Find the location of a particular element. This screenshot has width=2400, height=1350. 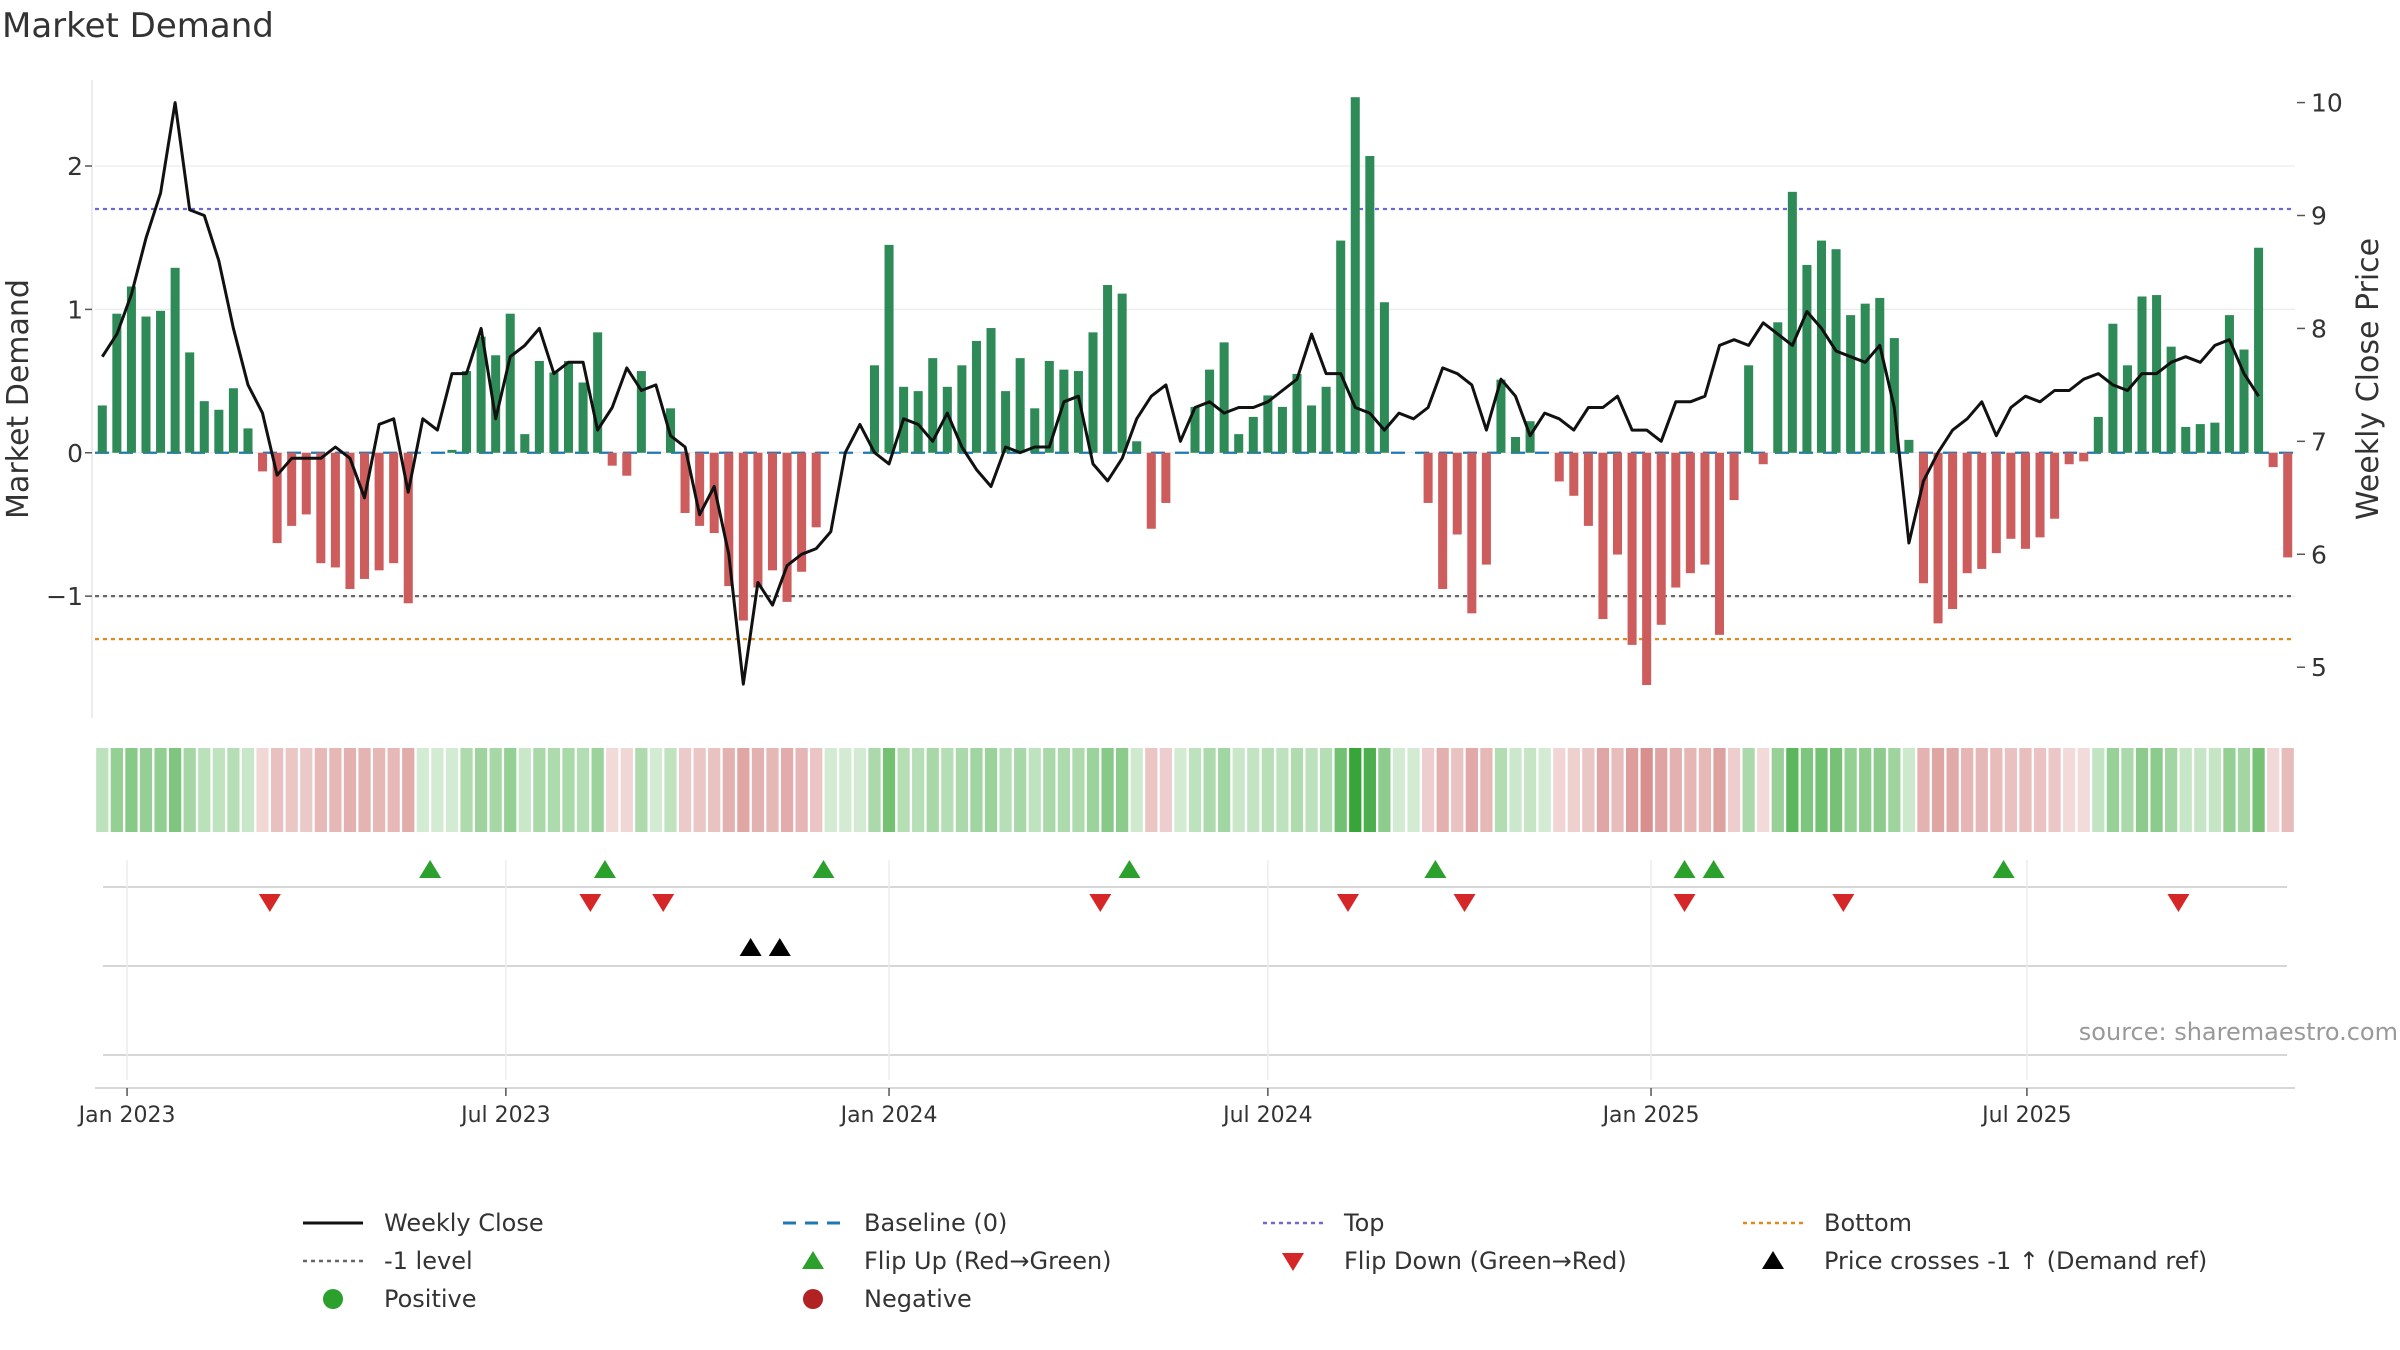

legend-label: Positive is located at coordinates (430, 1299).